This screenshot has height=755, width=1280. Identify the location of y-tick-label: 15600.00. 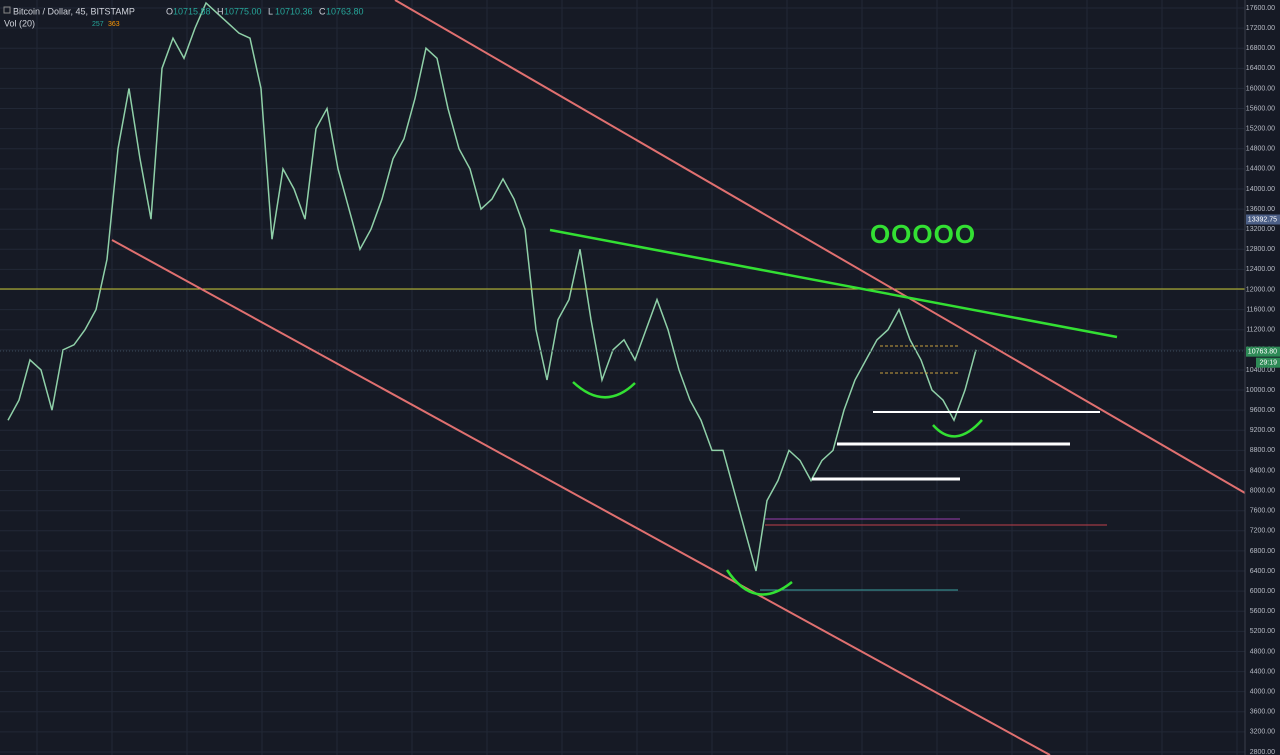
(1260, 108).